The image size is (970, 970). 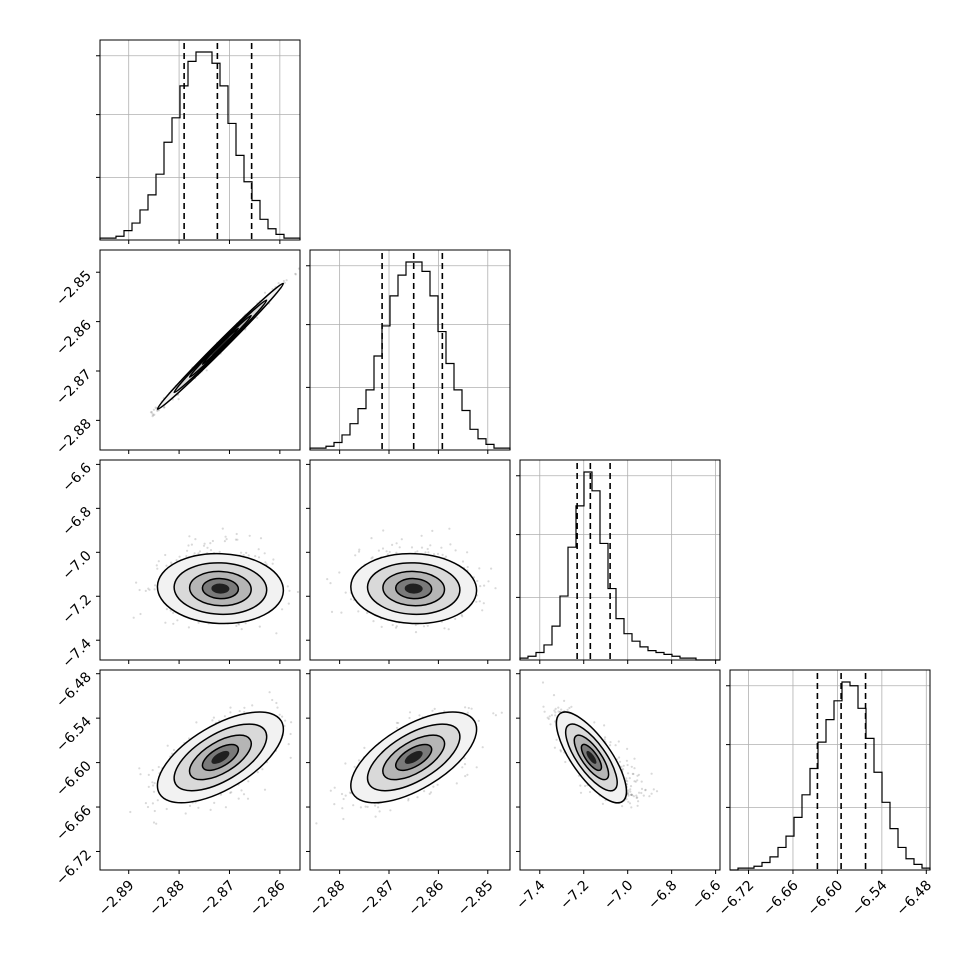 What do you see at coordinates (618, 771) in the screenshot?
I see `panel-p2-p3` at bounding box center [618, 771].